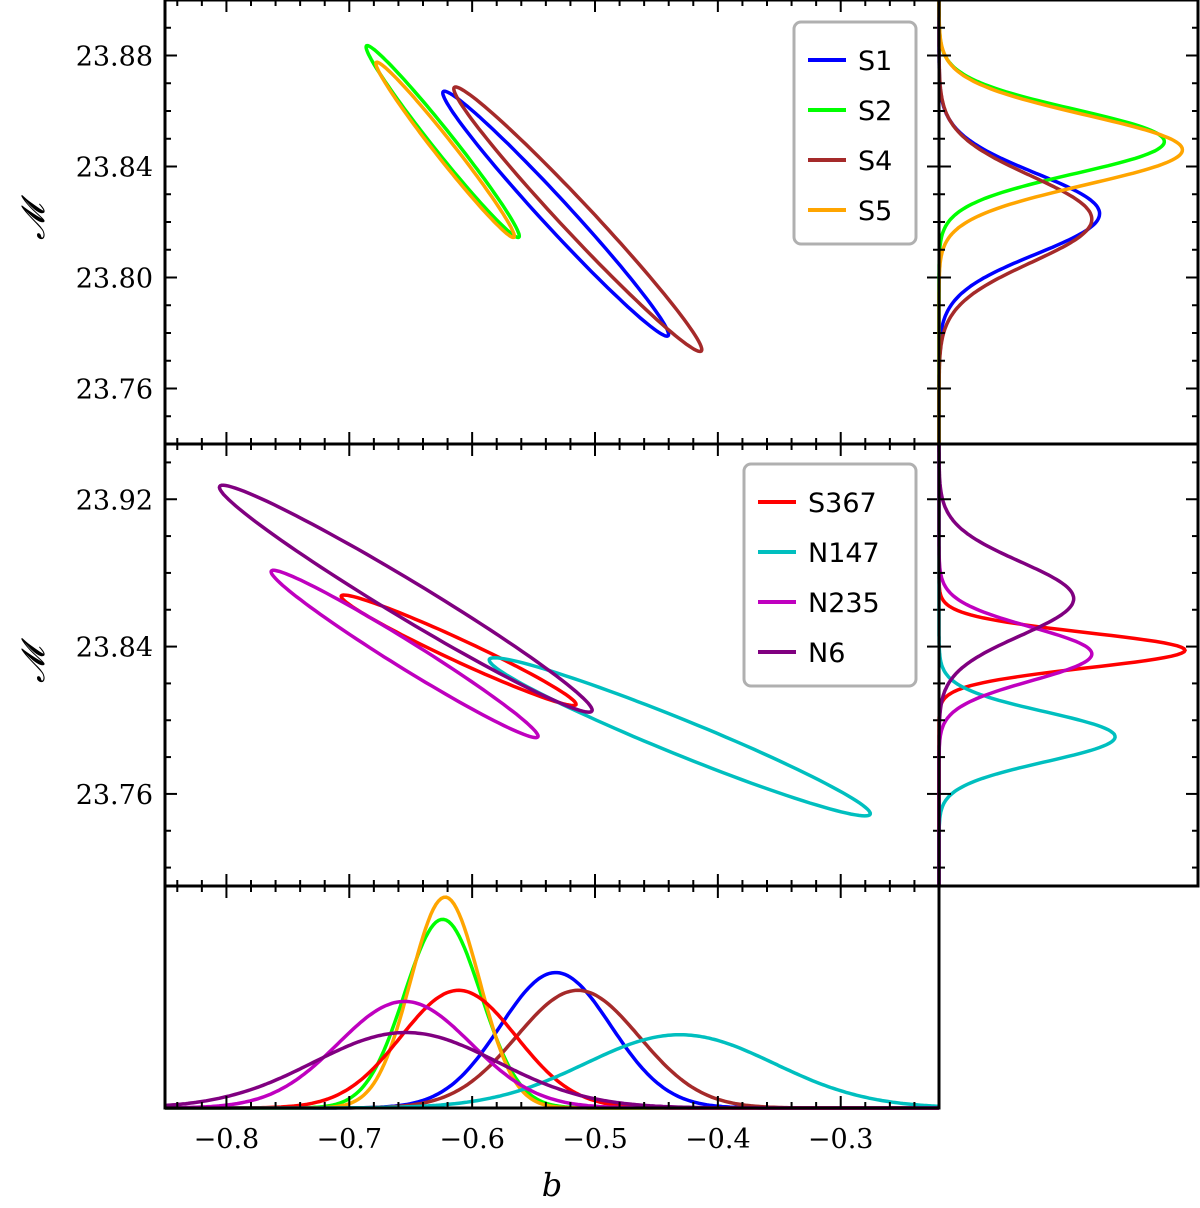 The image size is (1200, 1208). Describe the element at coordinates (844, 553) in the screenshot. I see `legend-label-n147: N147` at that location.